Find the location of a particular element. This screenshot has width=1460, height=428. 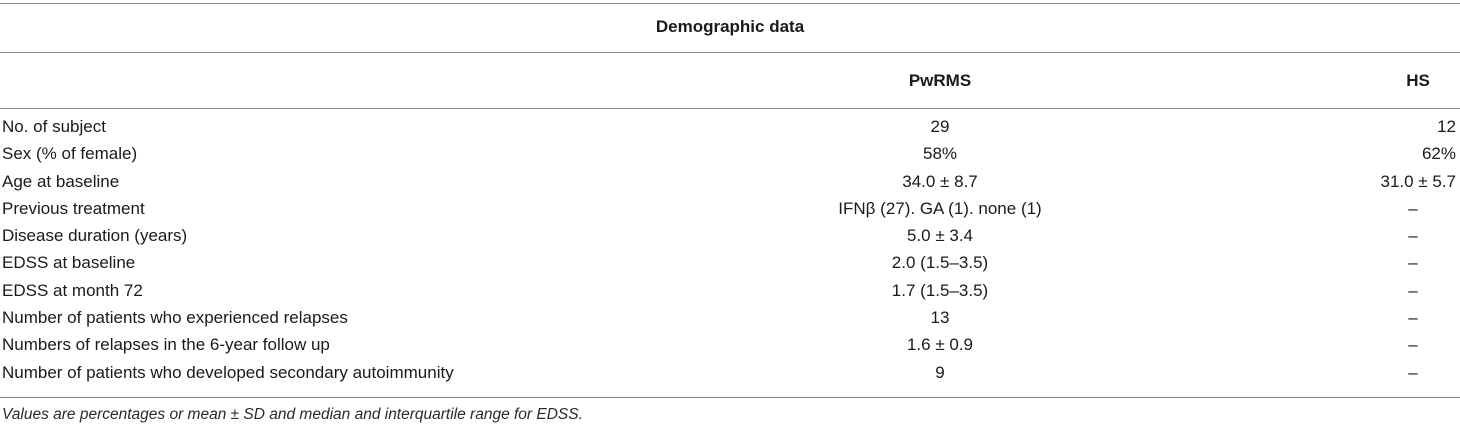

row-label: No. of subject is located at coordinates (54, 126).